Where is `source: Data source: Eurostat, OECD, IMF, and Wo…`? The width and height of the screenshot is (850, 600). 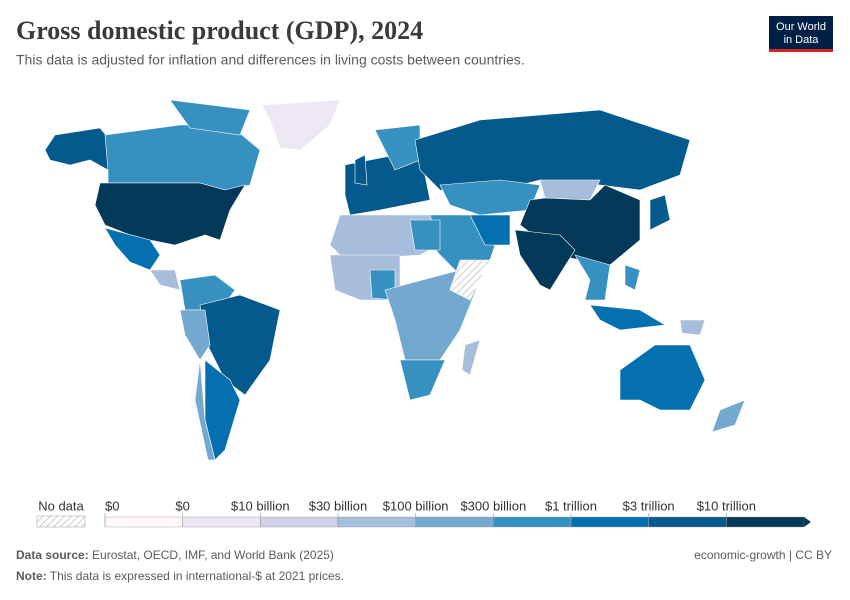 source: Data source: Eurostat, OECD, IMF, and Wo… is located at coordinates (175, 555).